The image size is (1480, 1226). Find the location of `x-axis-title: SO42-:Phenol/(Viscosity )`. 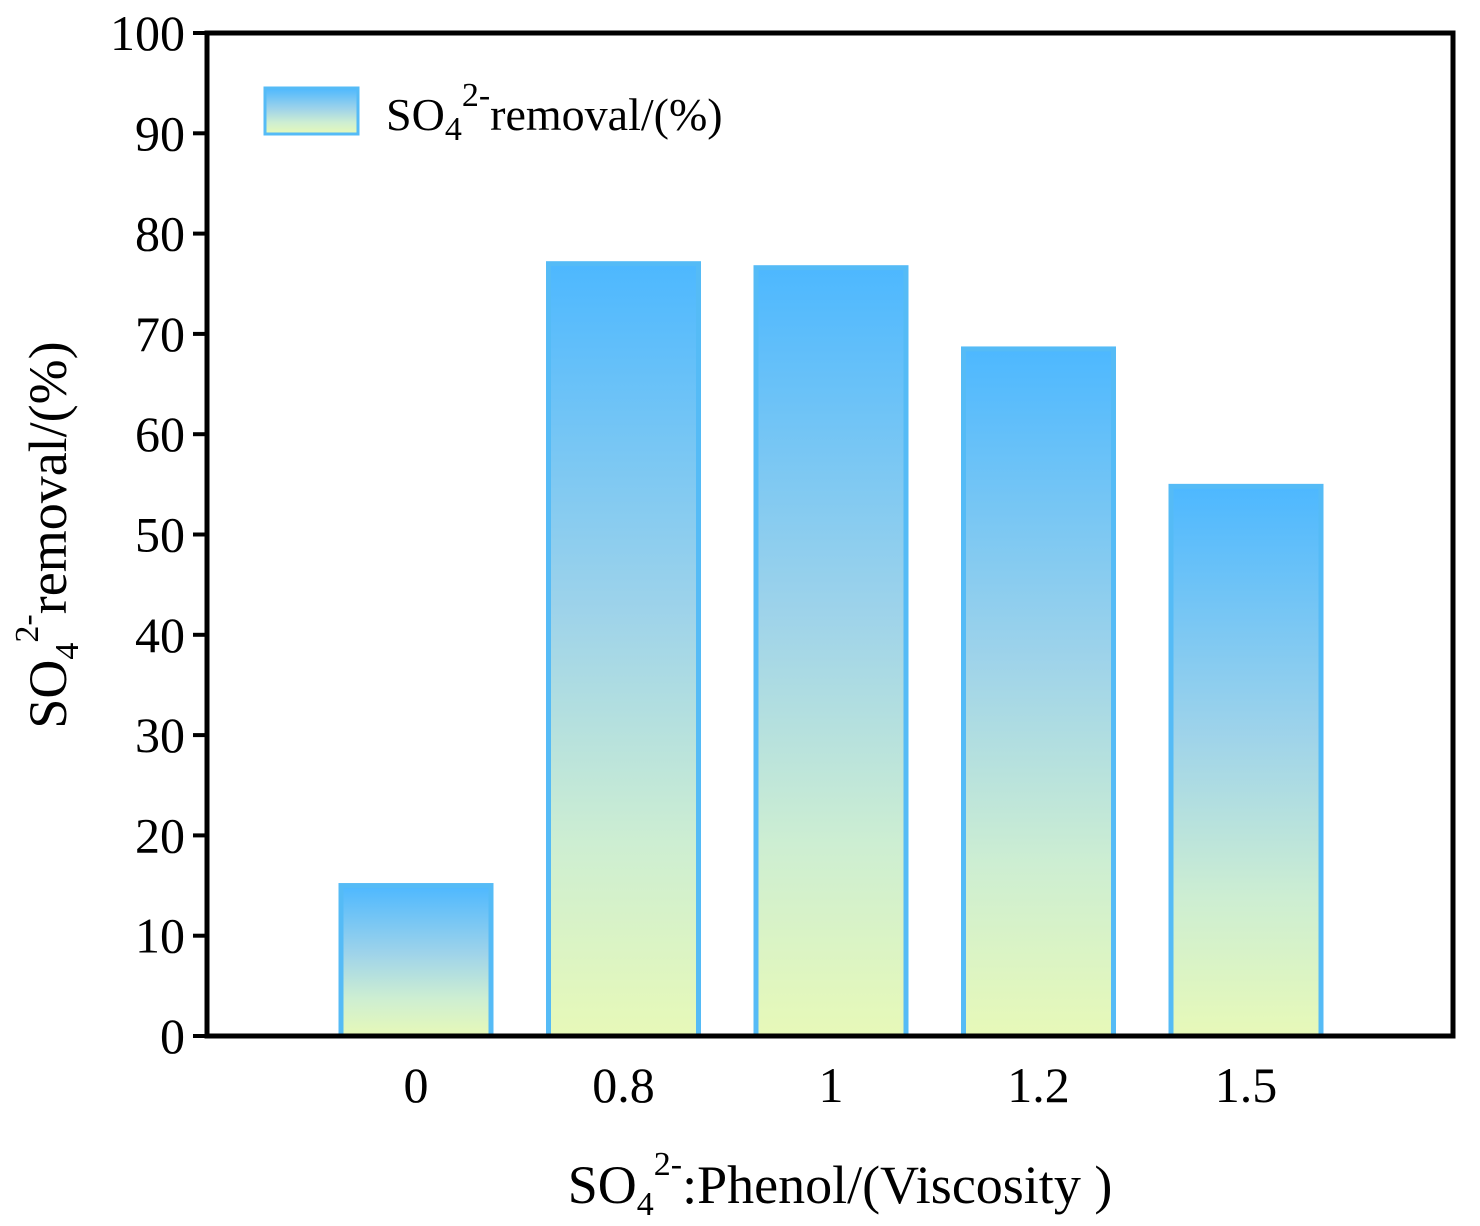

x-axis-title: SO42-:Phenol/(Viscosity ) is located at coordinates (840, 1184).